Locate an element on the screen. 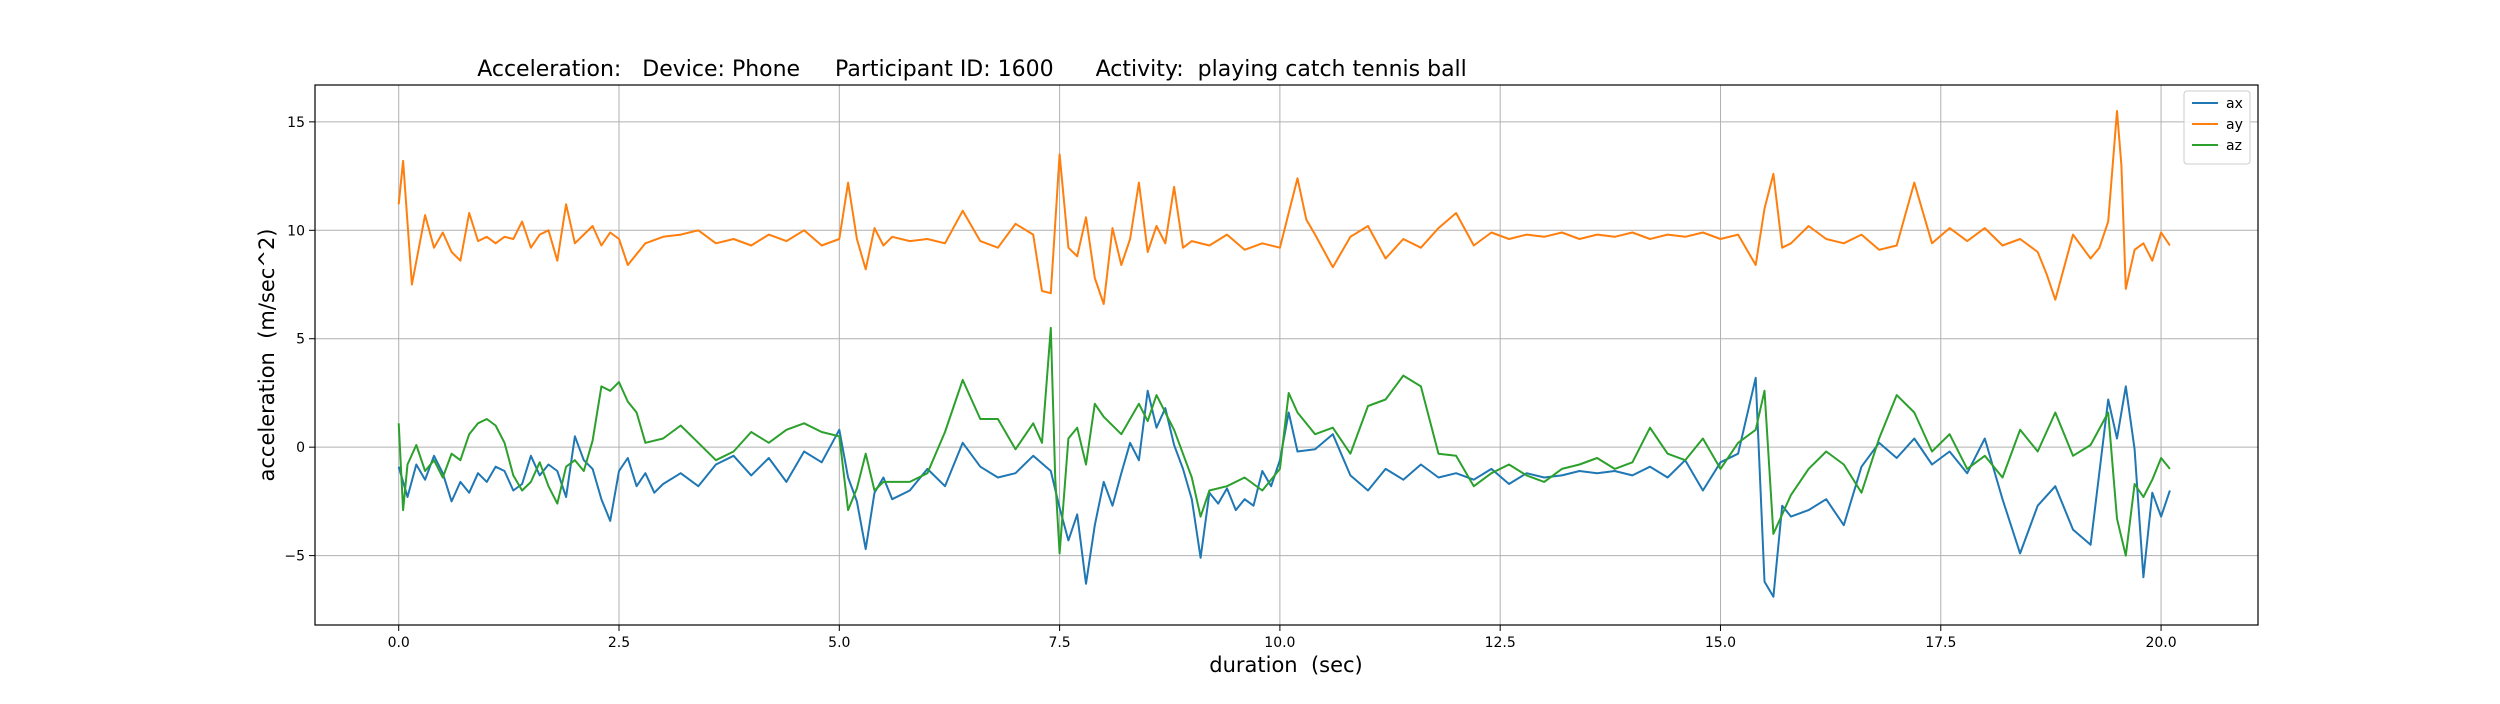  x-tick-label: 2.5 is located at coordinates (619, 643).